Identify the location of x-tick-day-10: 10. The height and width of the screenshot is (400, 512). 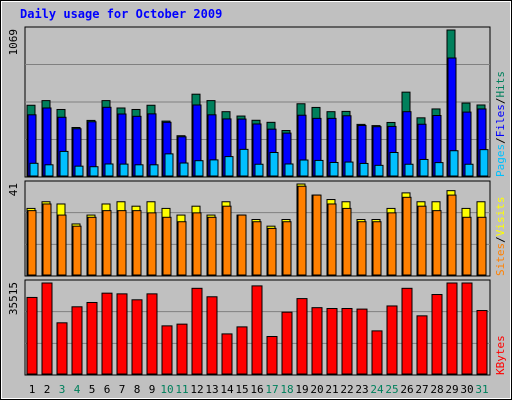
(166, 389).